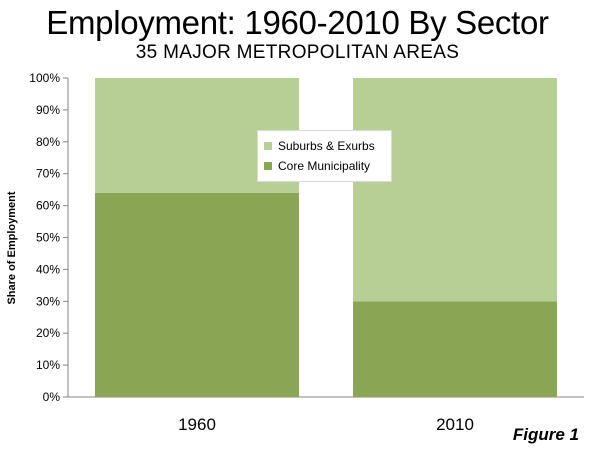 This screenshot has width=595, height=452. What do you see at coordinates (48, 333) in the screenshot?
I see `y-tick-label: 20%` at bounding box center [48, 333].